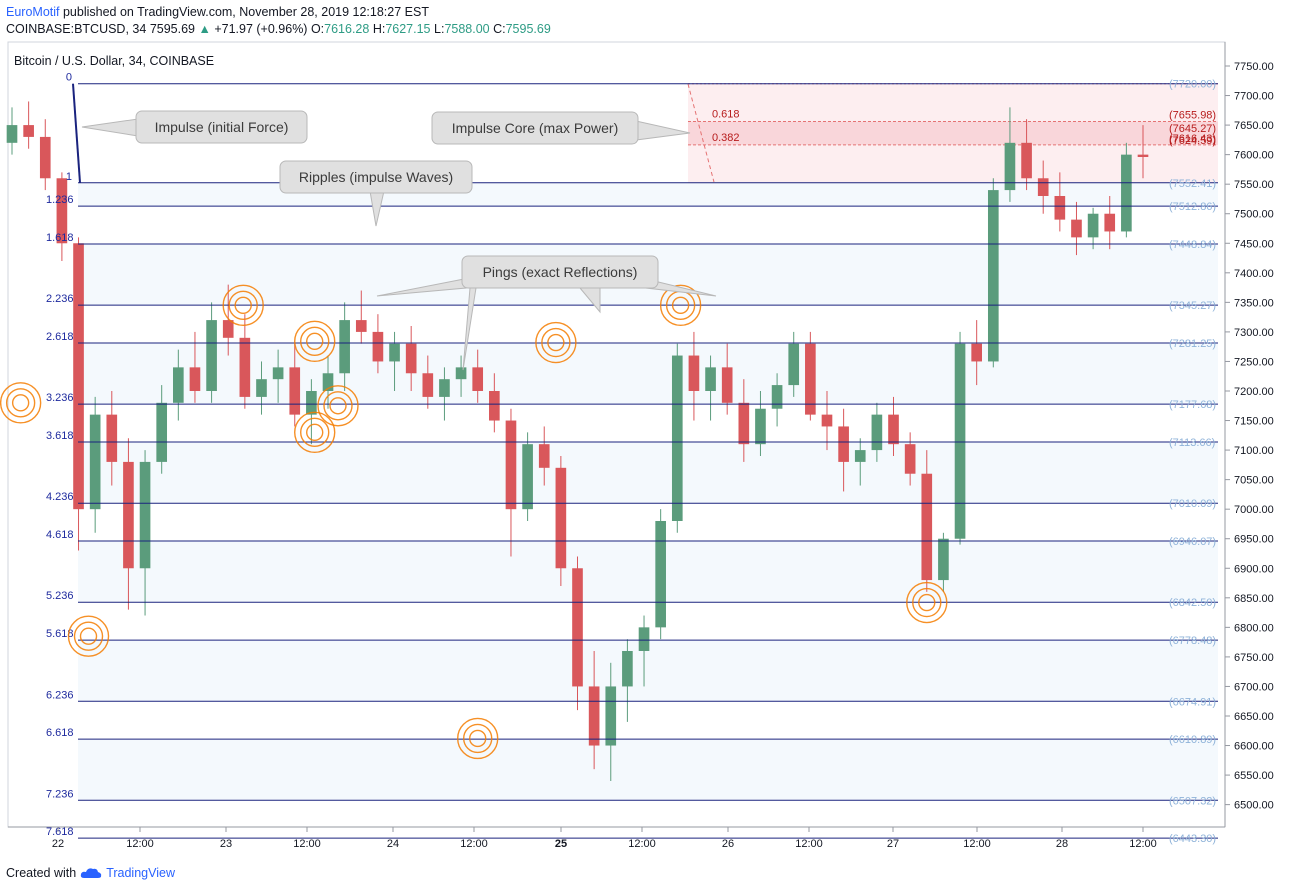  Describe the element at coordinates (1192, 405) in the screenshot. I see `fib-price-label: (7177.68)` at that location.